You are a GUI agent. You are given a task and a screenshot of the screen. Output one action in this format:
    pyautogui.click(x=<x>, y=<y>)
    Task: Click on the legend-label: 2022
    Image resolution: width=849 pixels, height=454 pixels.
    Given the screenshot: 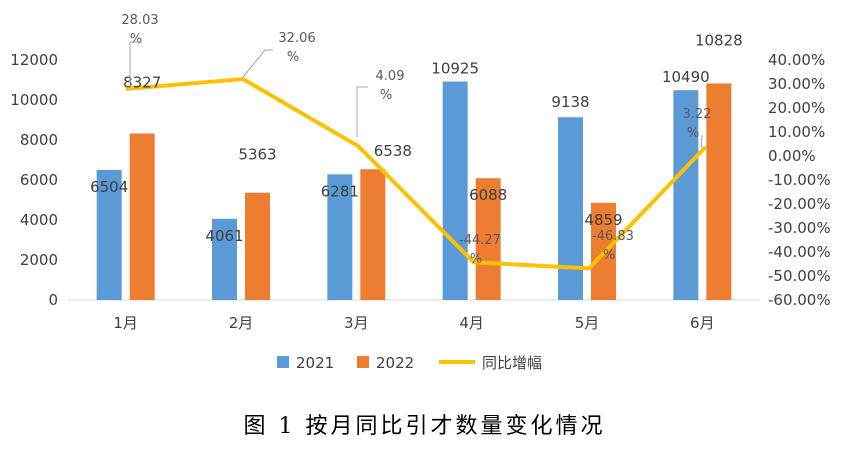 What is the action you would take?
    pyautogui.click(x=395, y=363)
    